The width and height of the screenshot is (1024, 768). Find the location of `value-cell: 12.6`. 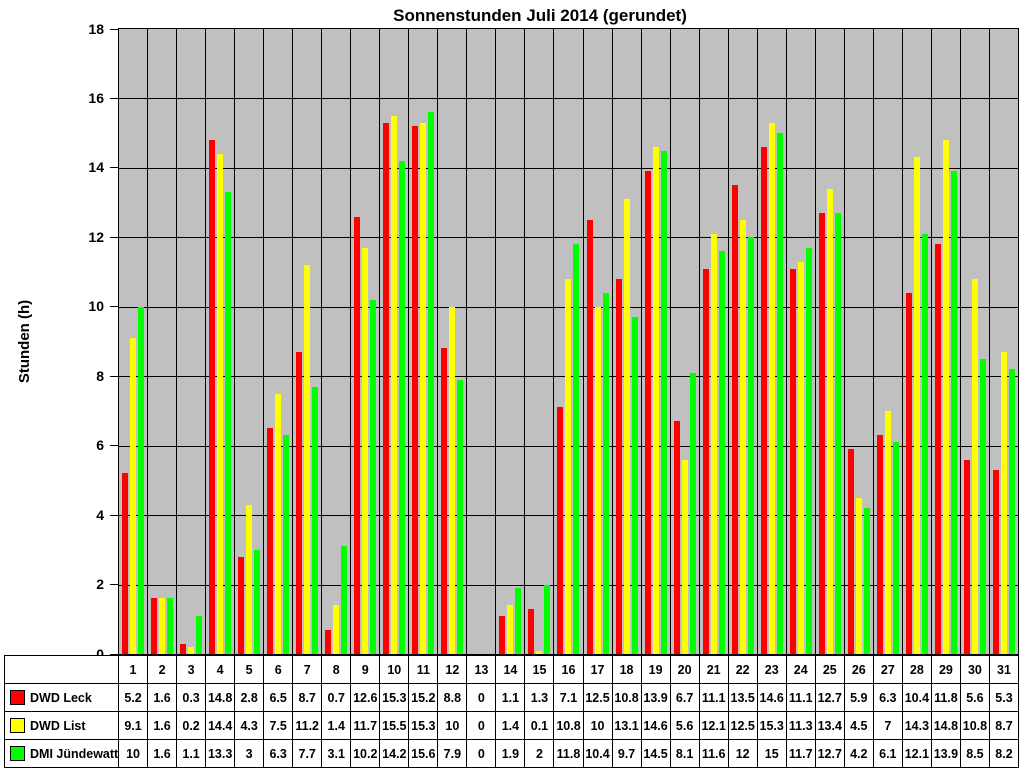

value-cell: 12.6 is located at coordinates (365, 697).